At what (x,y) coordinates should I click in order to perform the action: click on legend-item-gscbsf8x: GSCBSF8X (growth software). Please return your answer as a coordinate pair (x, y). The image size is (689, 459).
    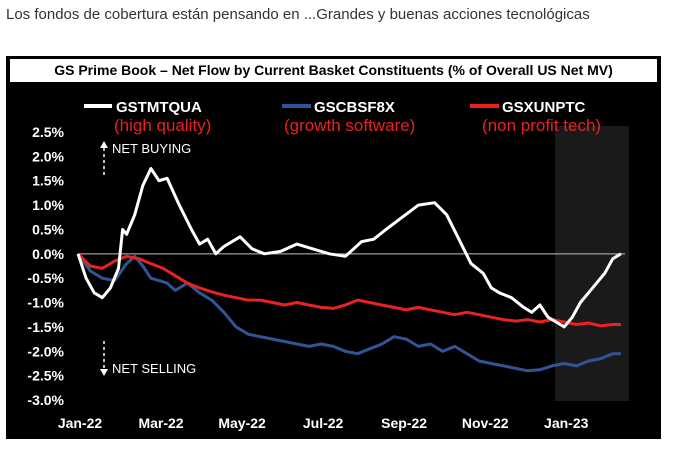
    Looking at the image, I should click on (348, 117).